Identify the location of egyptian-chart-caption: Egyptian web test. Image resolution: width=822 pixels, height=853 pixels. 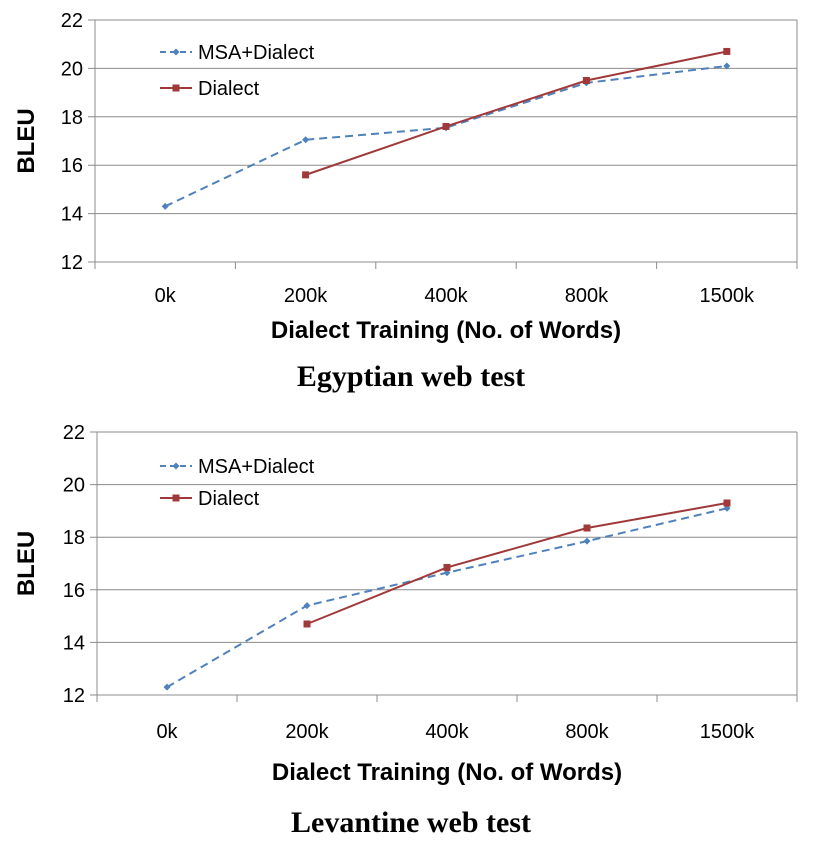
(411, 376).